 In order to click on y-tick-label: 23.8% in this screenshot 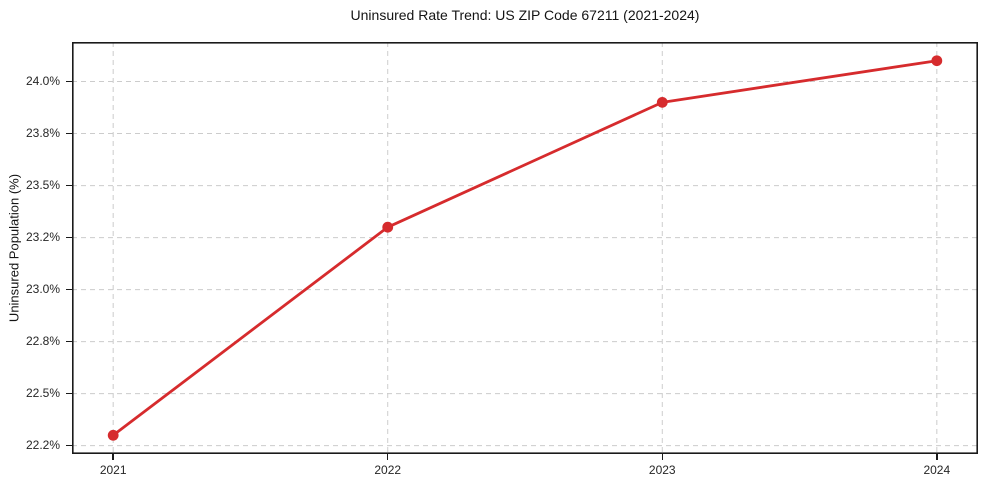, I will do `click(42, 133)`.